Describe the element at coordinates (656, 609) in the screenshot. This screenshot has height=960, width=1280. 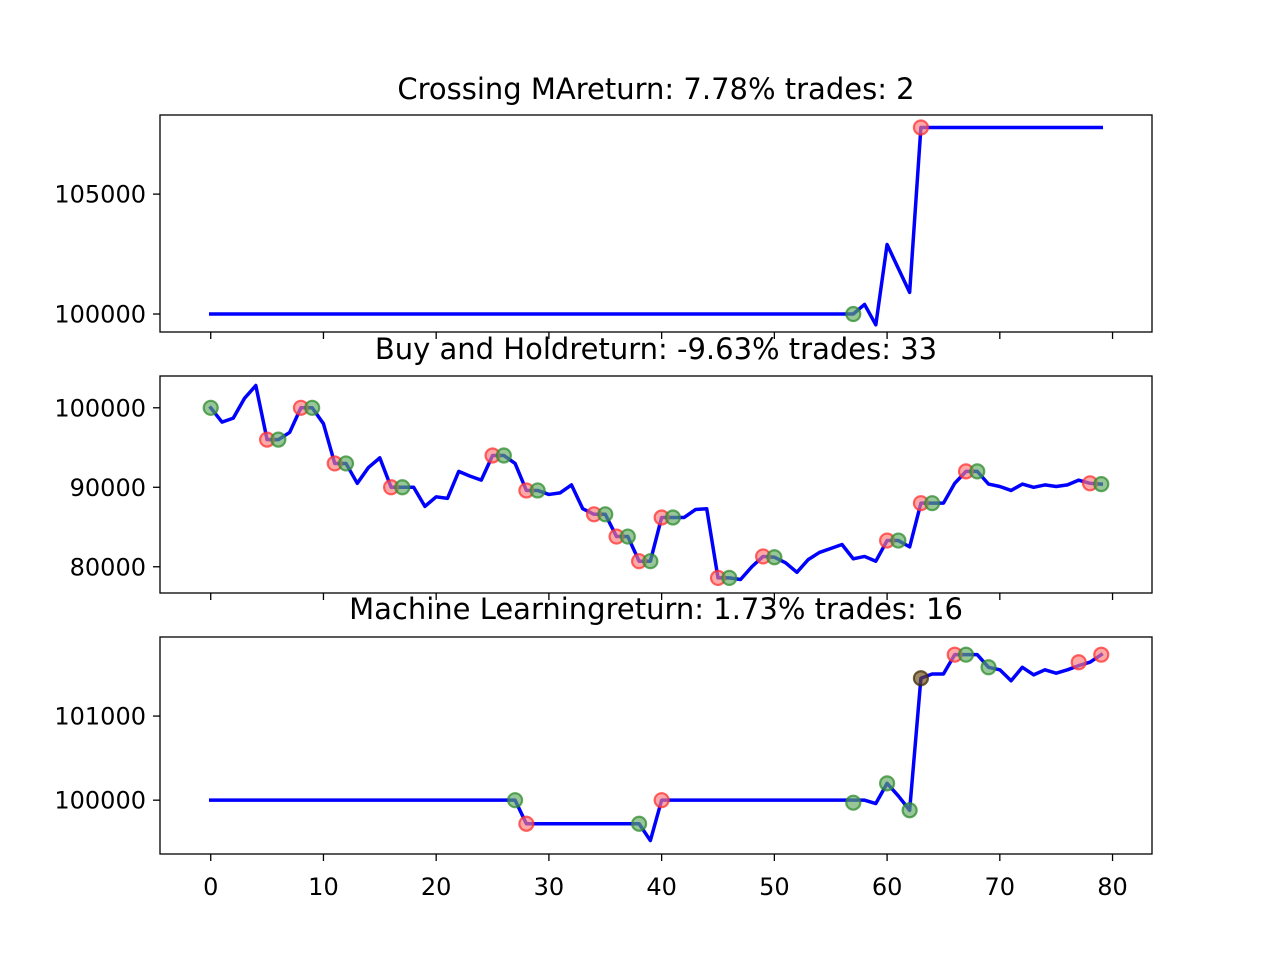
I see `subplot-title: Machine Learningreturn: 1.73% trades: 16` at that location.